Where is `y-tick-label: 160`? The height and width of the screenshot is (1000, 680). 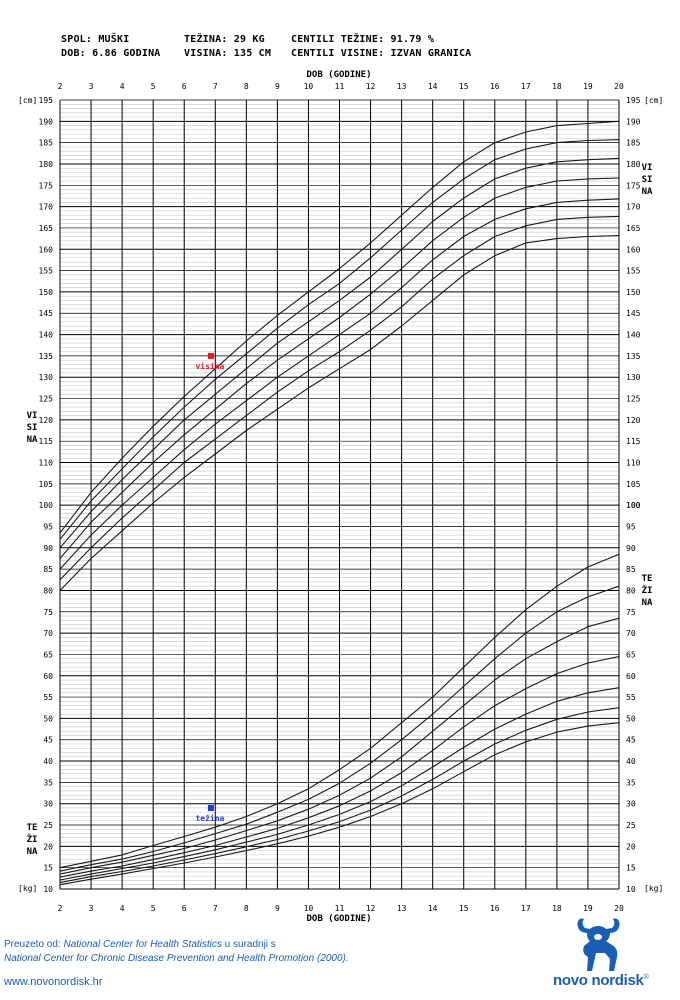
y-tick-label: 160 is located at coordinates (46, 249).